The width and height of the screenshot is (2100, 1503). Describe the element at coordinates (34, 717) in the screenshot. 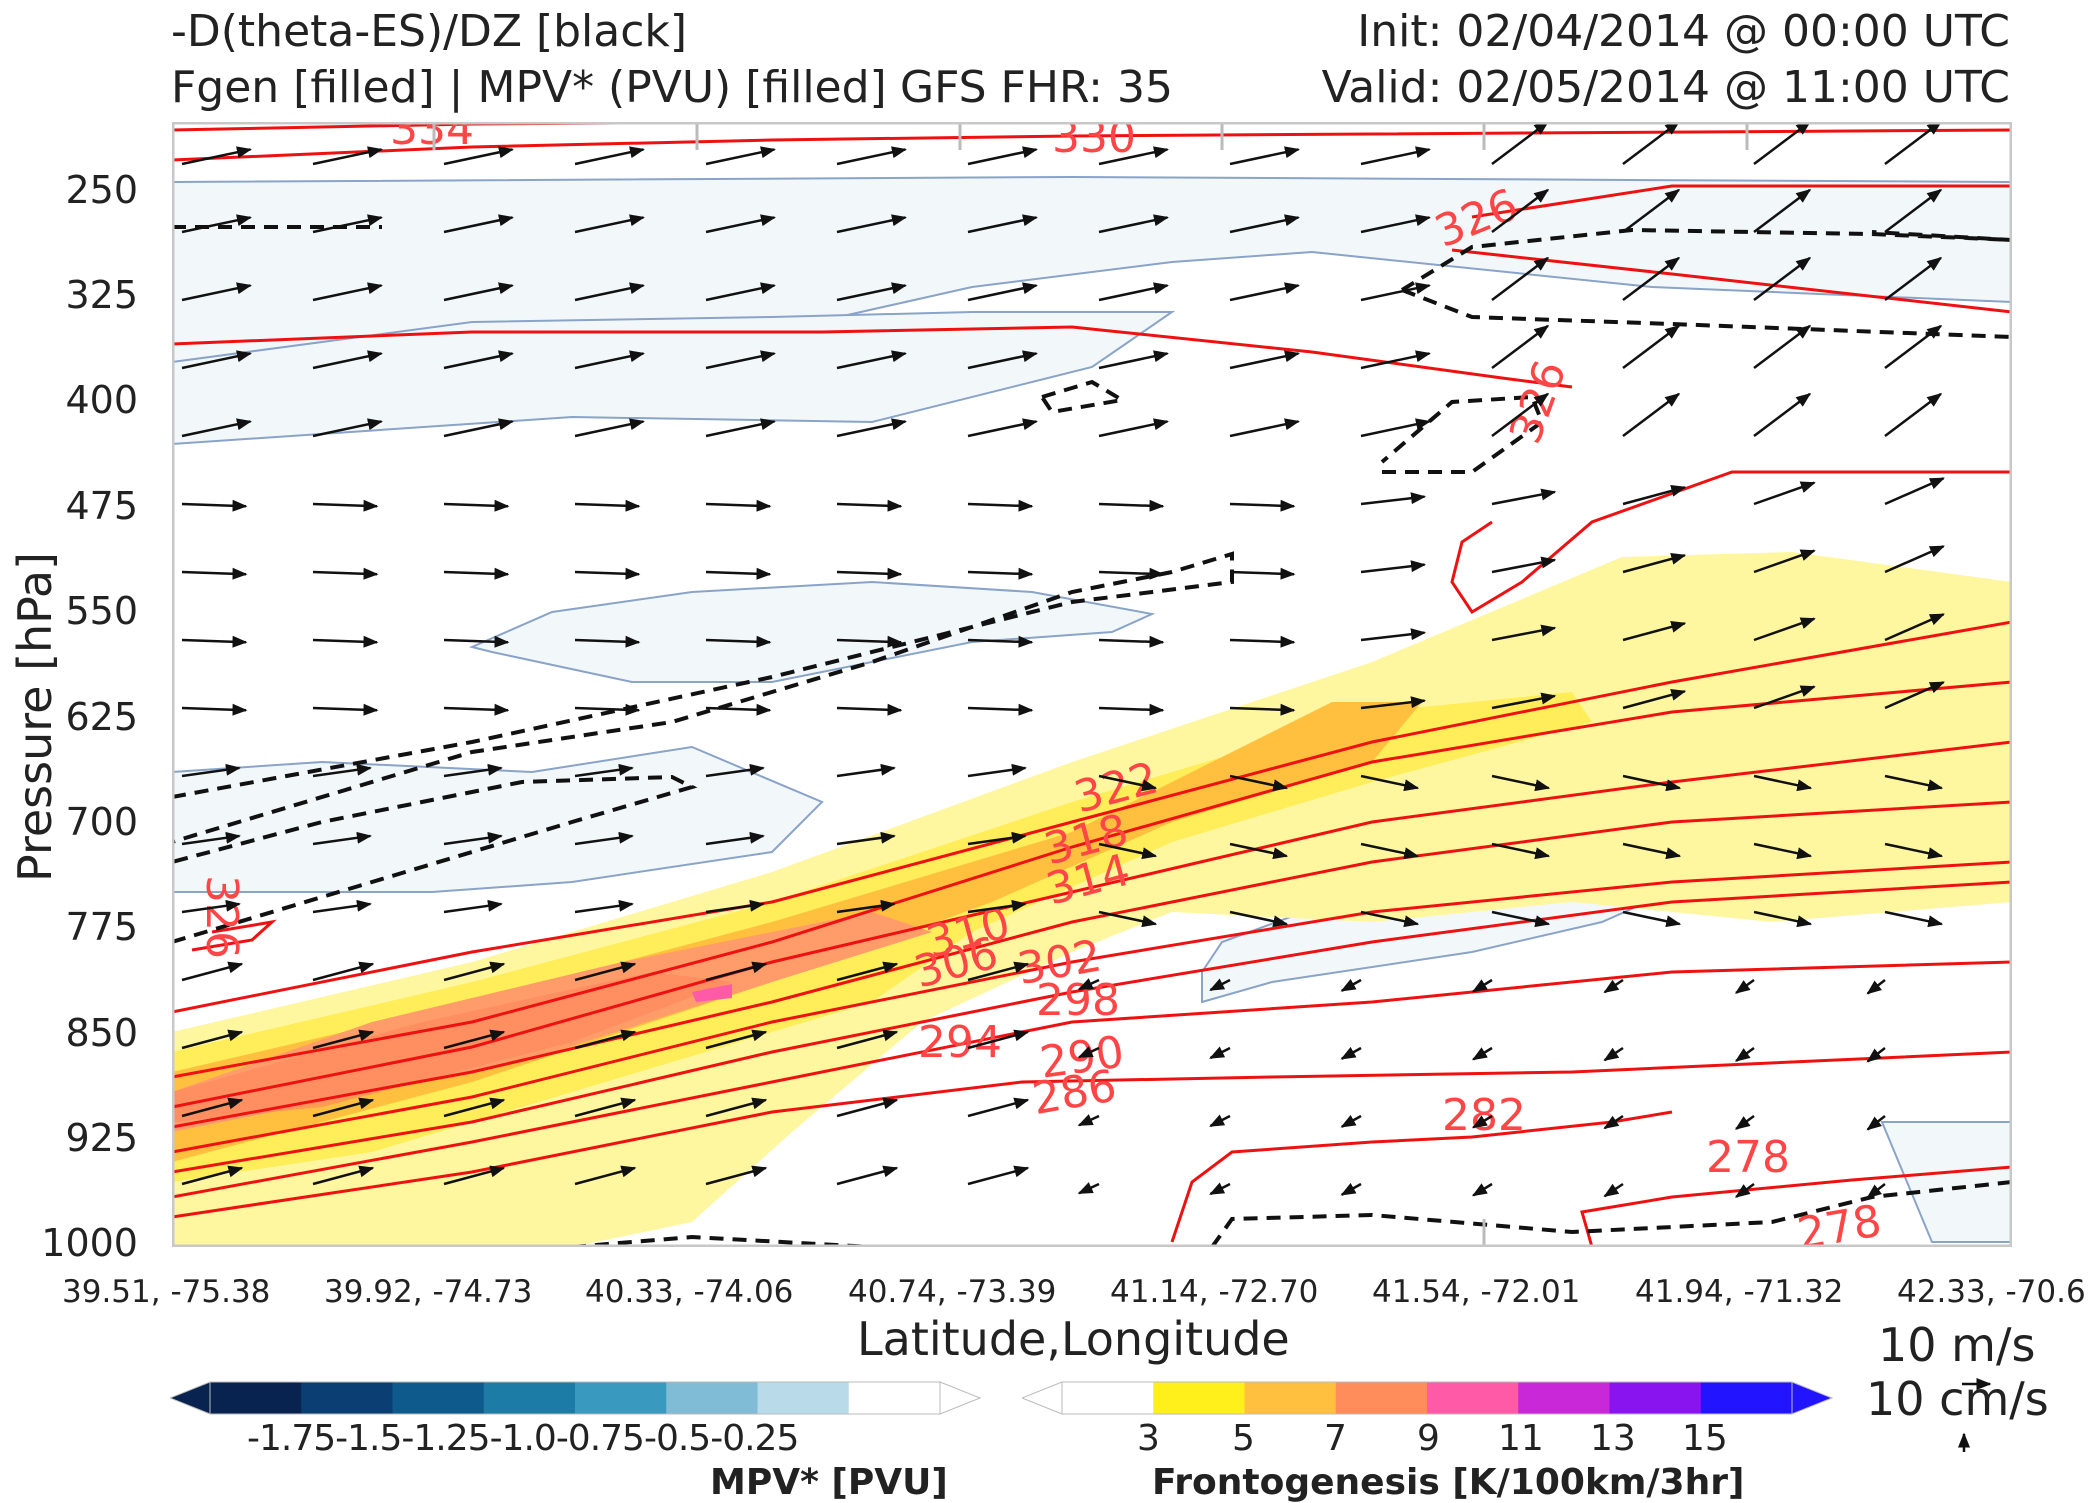

I see `y-axis-label: Pressure [hPa]` at that location.